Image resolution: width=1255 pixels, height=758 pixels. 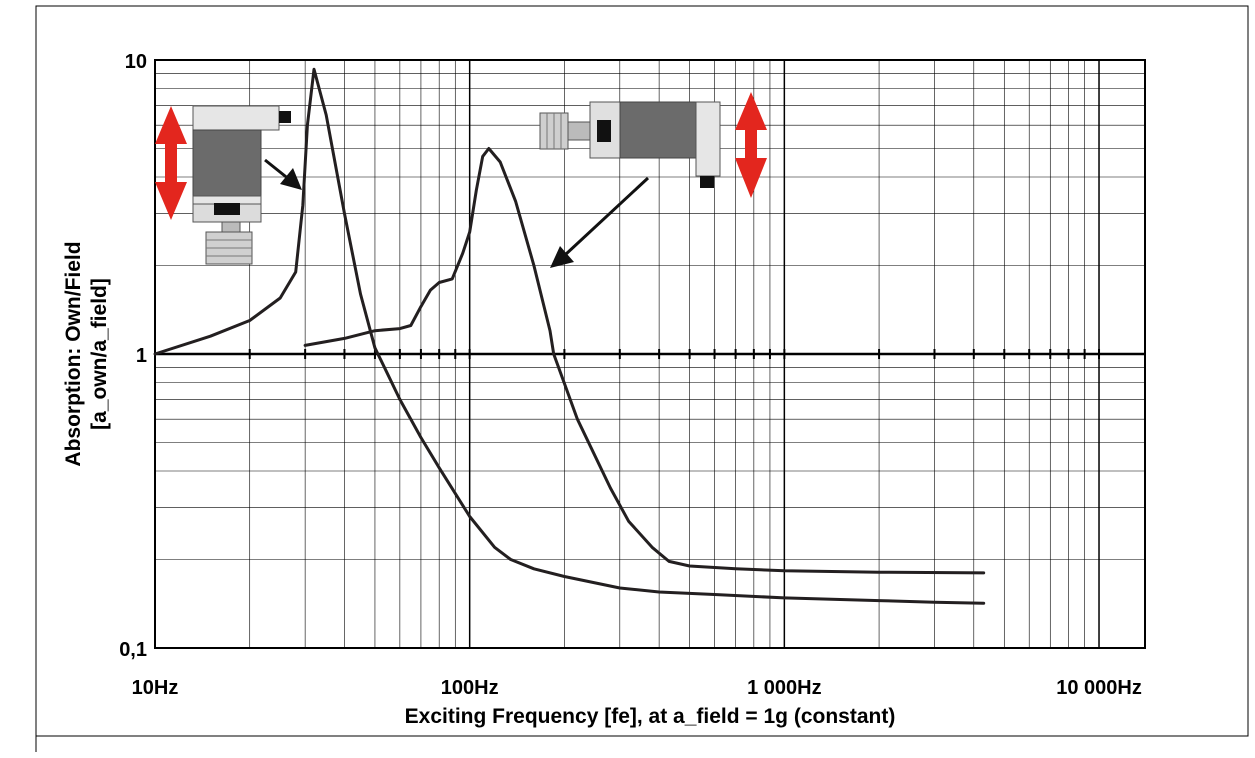 I want to click on horizontal-sensor-pointer-arrow, so click(x=600, y=222).